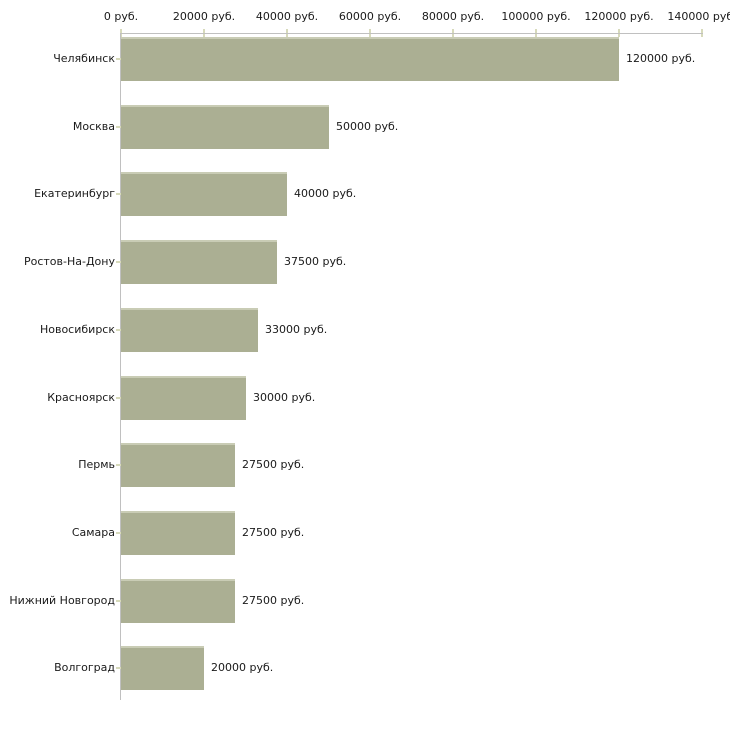 This screenshot has width=730, height=730. What do you see at coordinates (661, 58) in the screenshot?
I see `value-label: 120000 руб.` at bounding box center [661, 58].